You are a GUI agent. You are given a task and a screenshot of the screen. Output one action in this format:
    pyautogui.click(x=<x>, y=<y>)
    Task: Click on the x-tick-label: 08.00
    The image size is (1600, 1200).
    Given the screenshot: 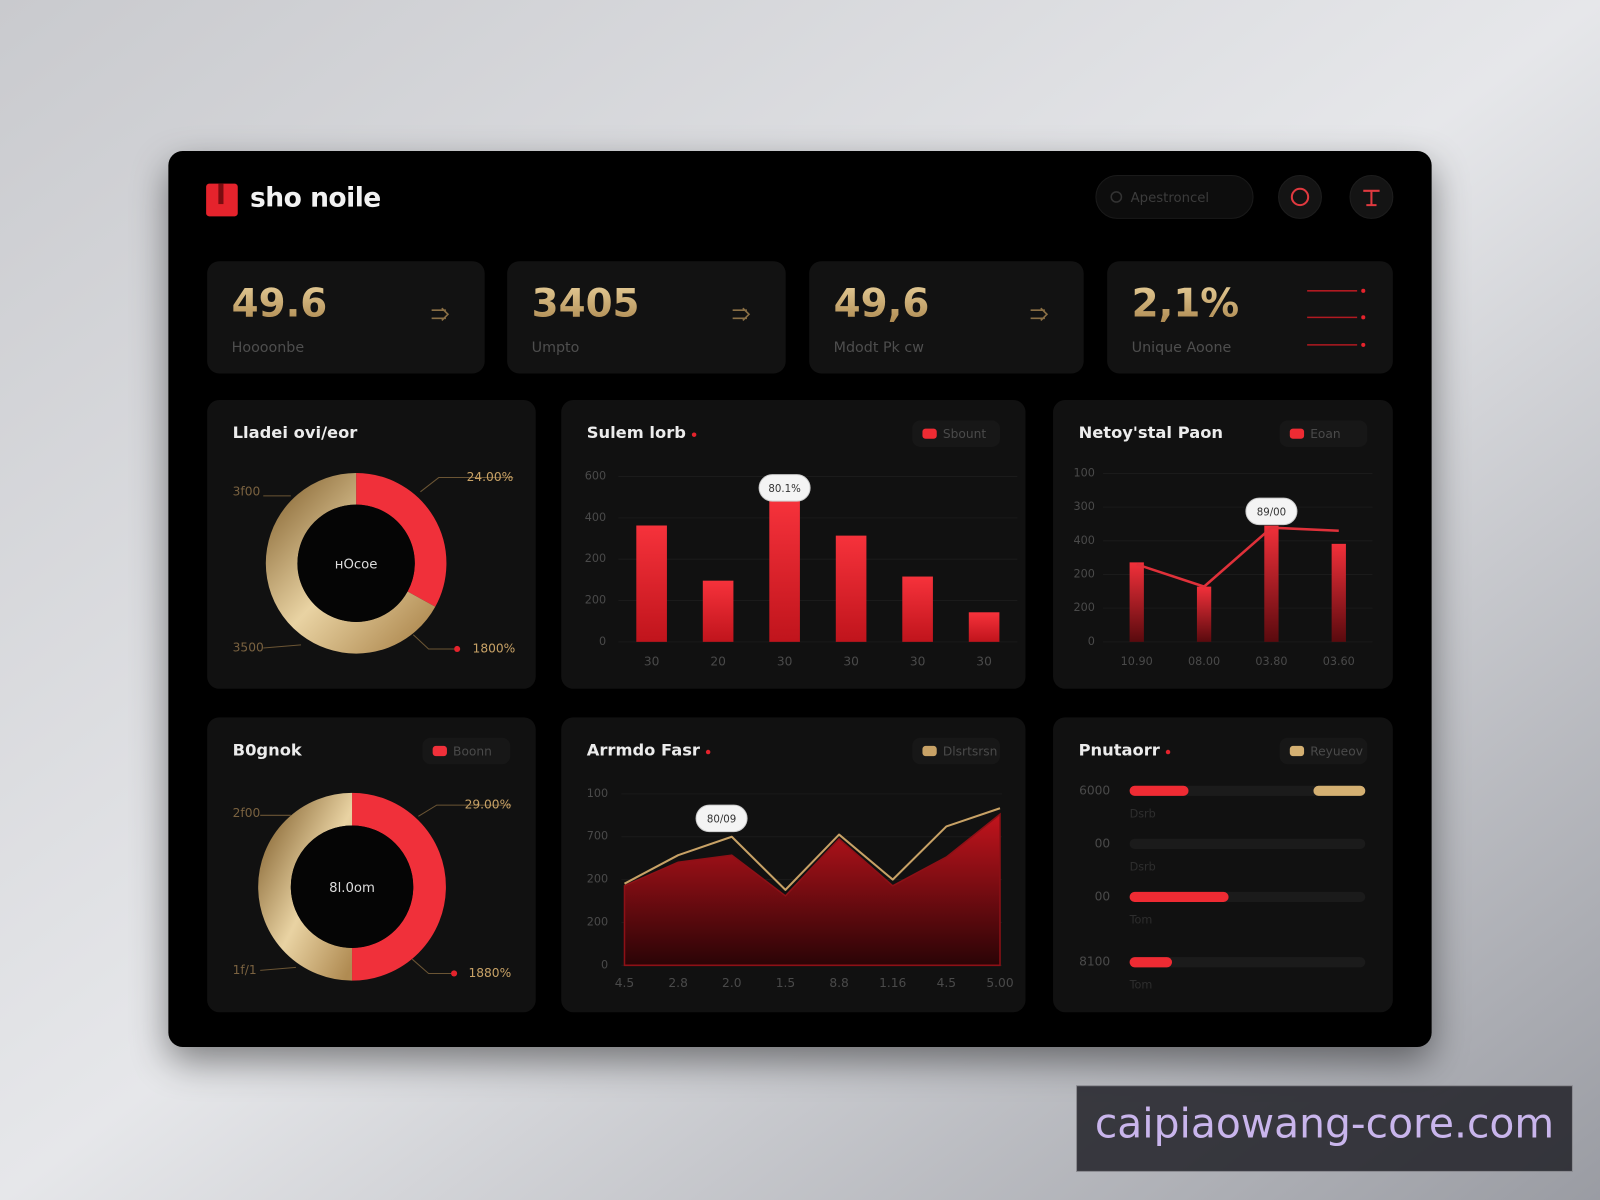 What is the action you would take?
    pyautogui.click(x=1204, y=661)
    